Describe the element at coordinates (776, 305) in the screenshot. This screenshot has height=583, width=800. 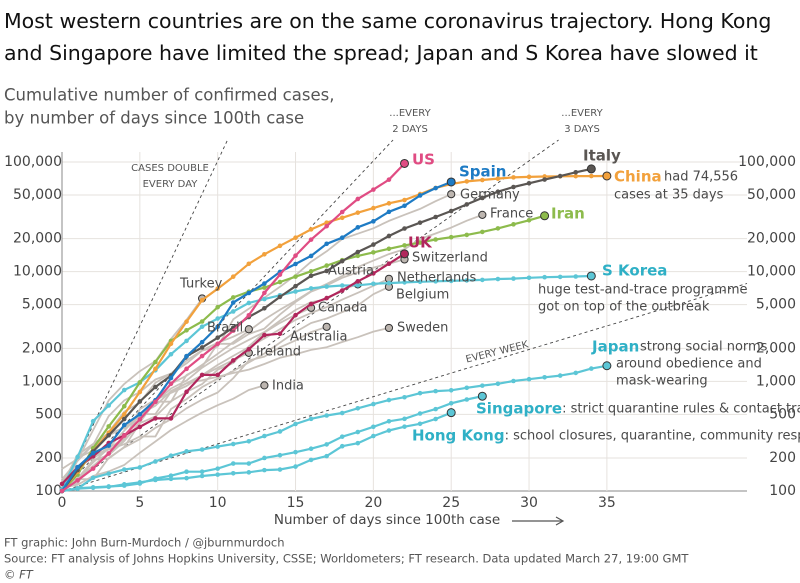
I see `y-tick-label: 5,000` at that location.